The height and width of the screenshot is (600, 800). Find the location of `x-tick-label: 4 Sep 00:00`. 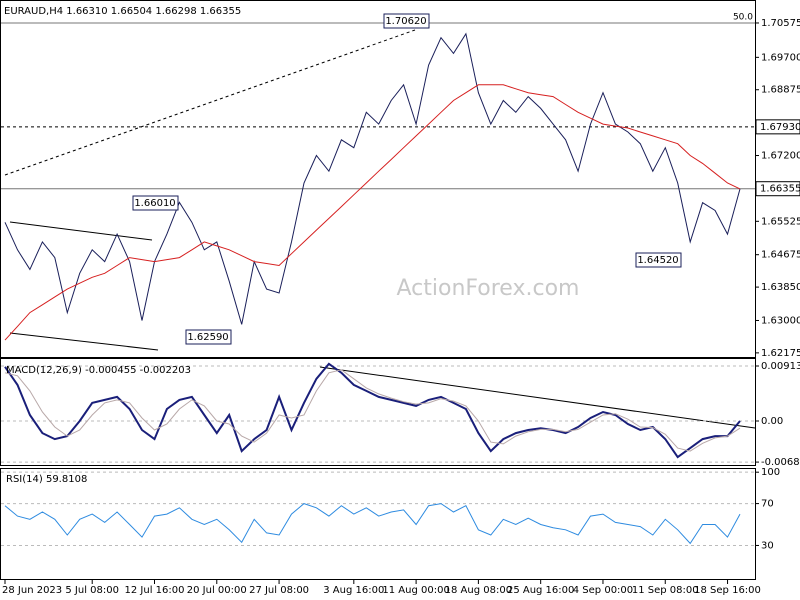

x-tick-label: 4 Sep 00:00 is located at coordinates (603, 590).